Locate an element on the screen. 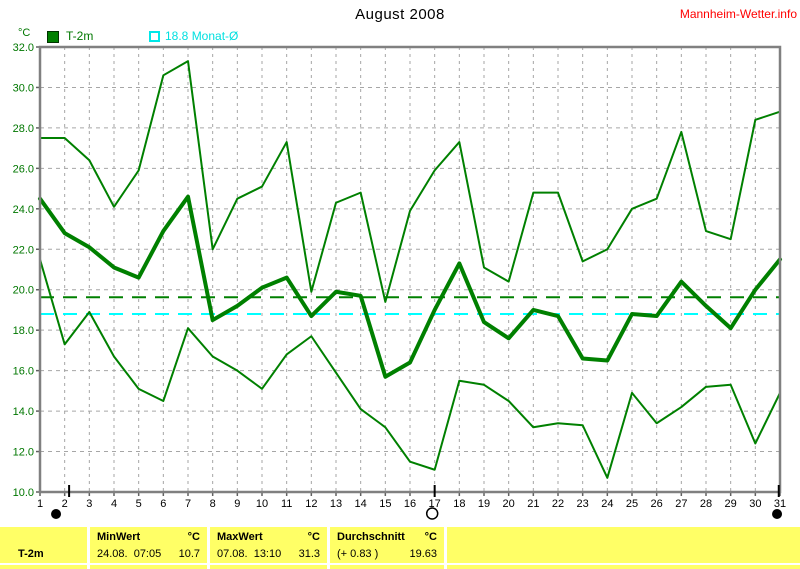 Image resolution: width=800 pixels, height=569 pixels. minwert-unit: °C is located at coordinates (193, 537).